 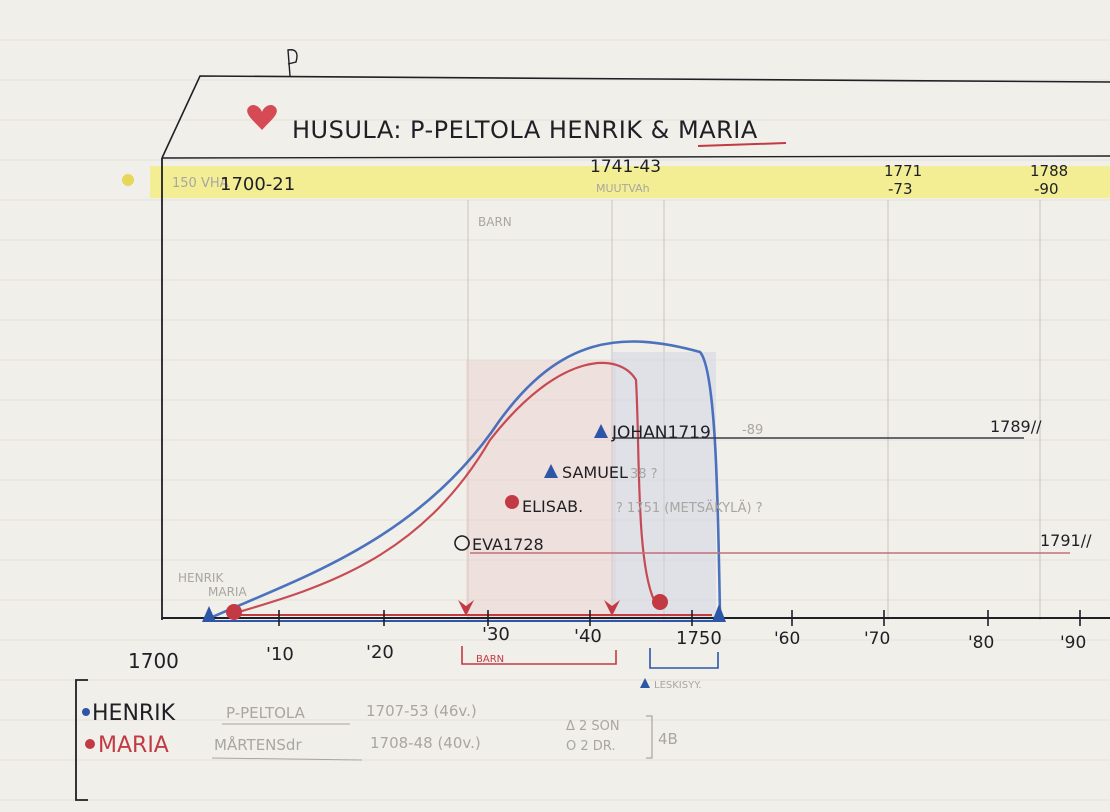 I want to click on child-end-eva: 1791//, so click(x=1066, y=540).